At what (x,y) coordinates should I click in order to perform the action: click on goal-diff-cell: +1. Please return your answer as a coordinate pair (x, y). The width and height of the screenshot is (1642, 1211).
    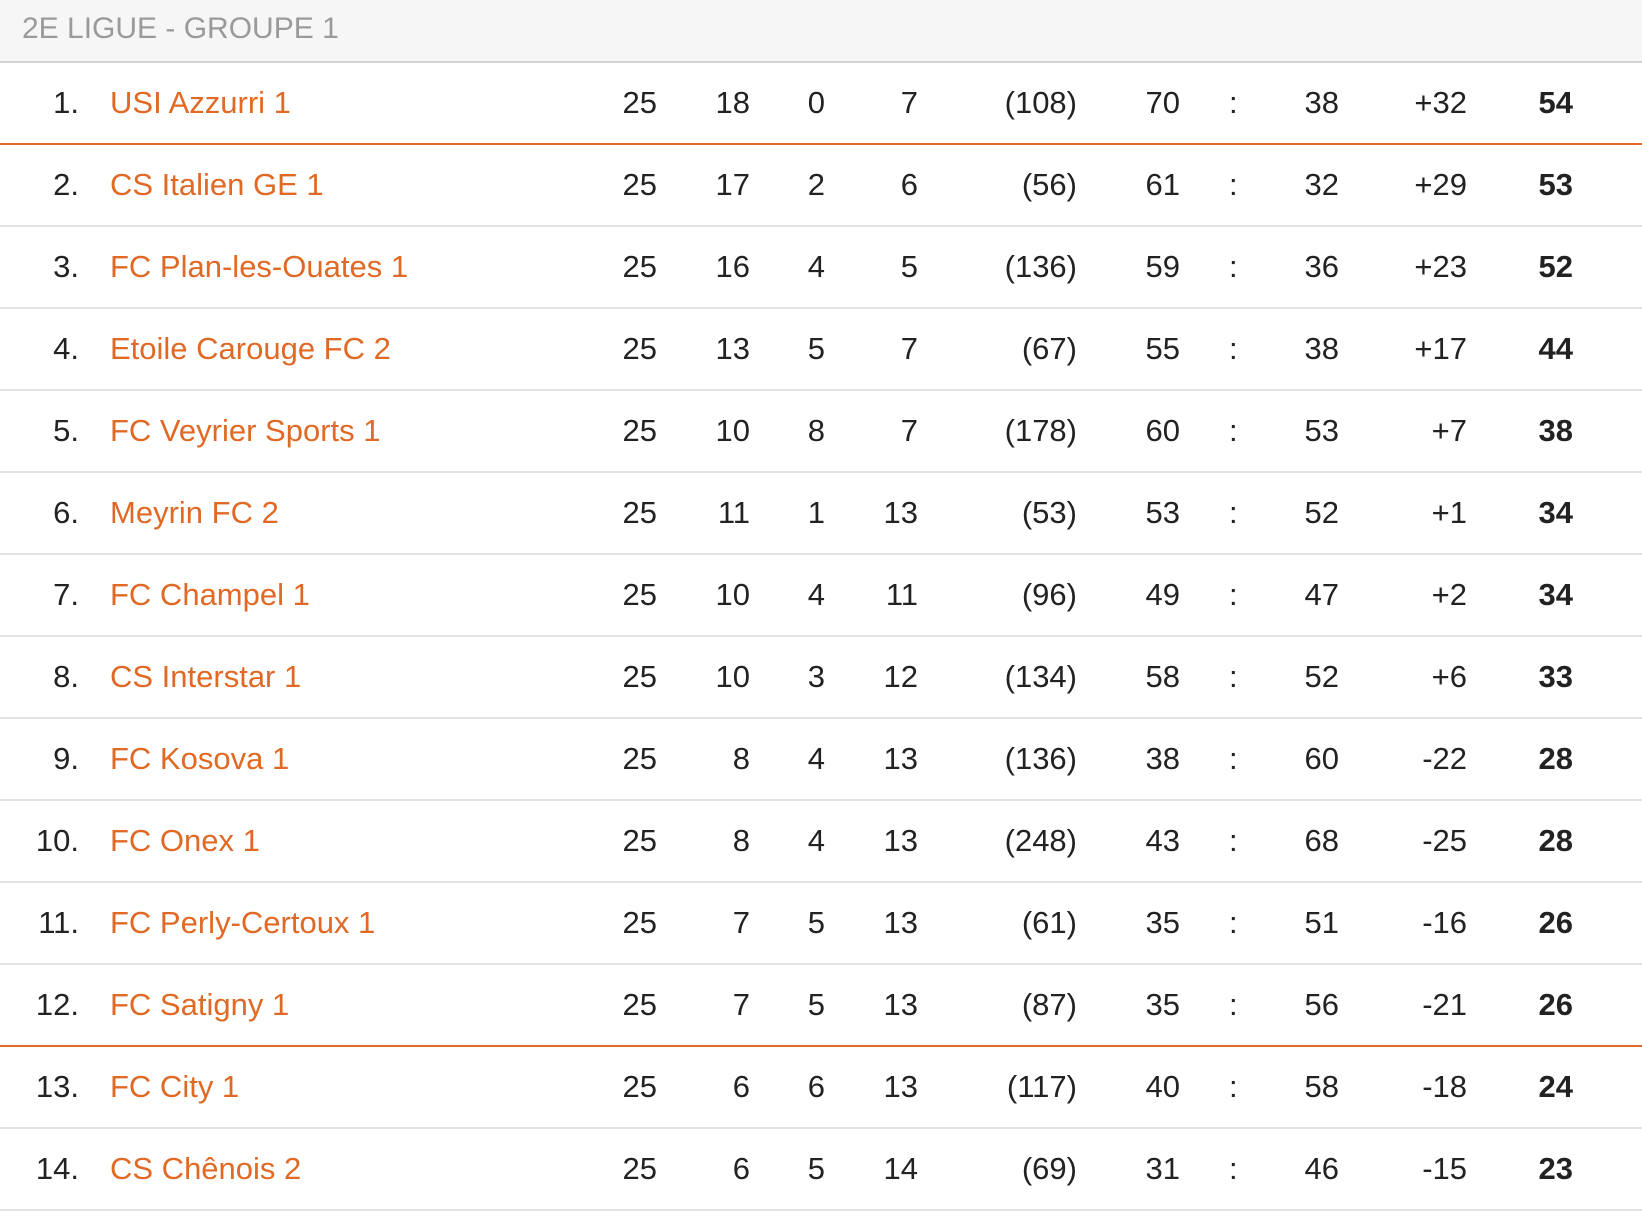
    Looking at the image, I should click on (1449, 512).